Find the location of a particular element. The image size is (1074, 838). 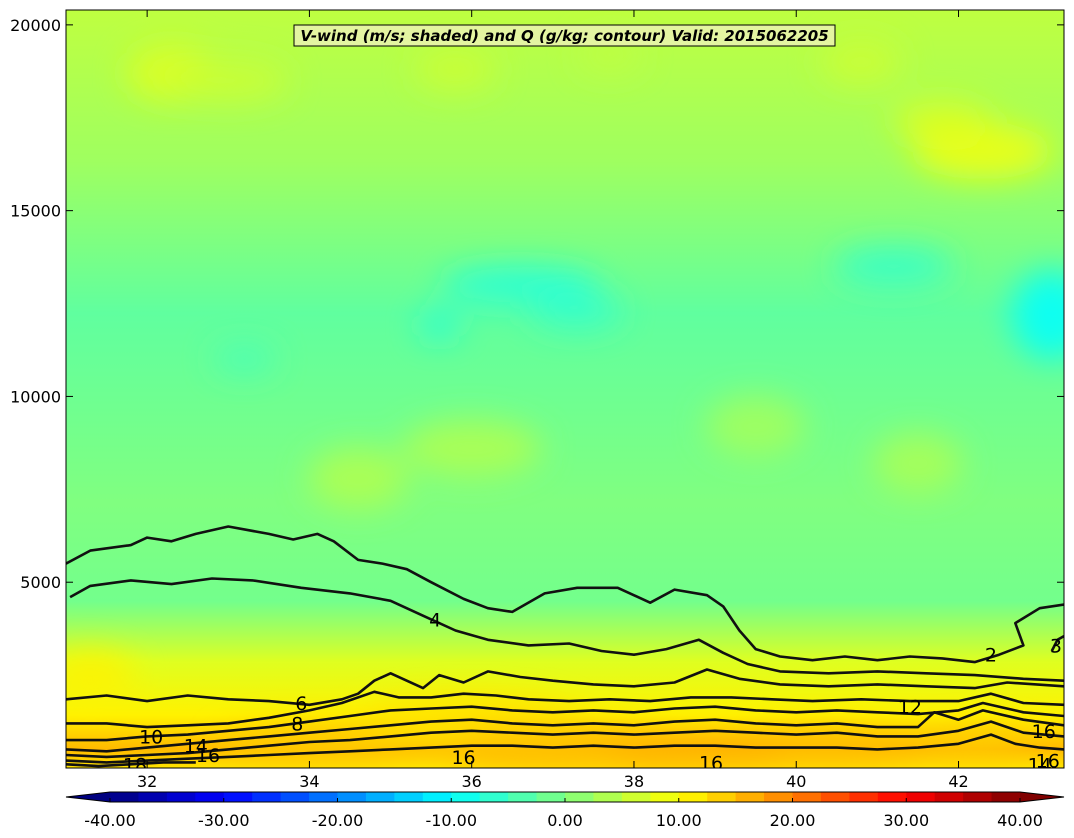

contour-label: 3 is located at coordinates (1056, 646).